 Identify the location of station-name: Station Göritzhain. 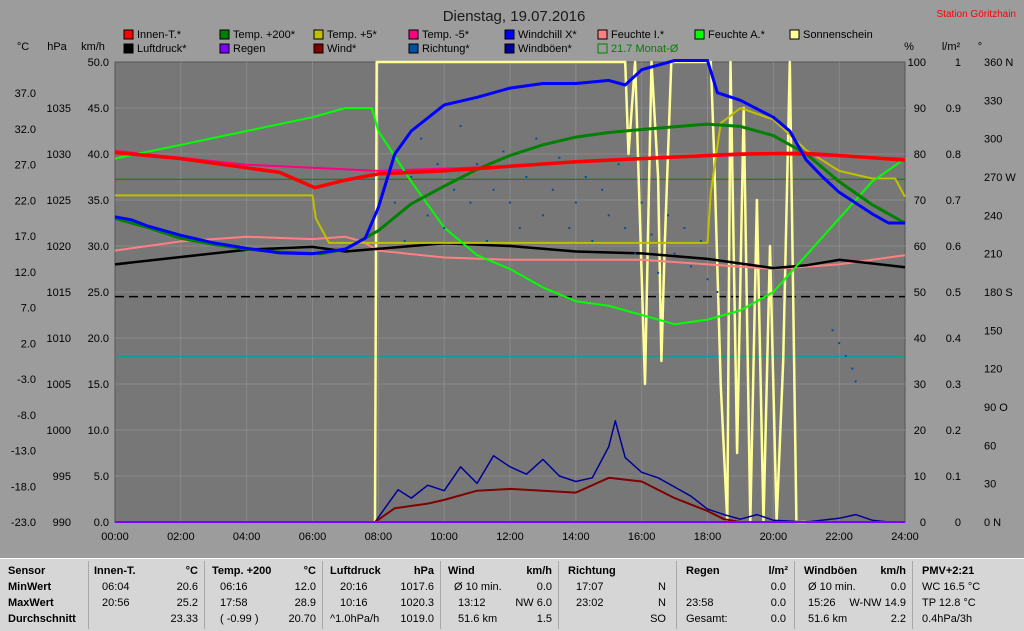
(977, 14).